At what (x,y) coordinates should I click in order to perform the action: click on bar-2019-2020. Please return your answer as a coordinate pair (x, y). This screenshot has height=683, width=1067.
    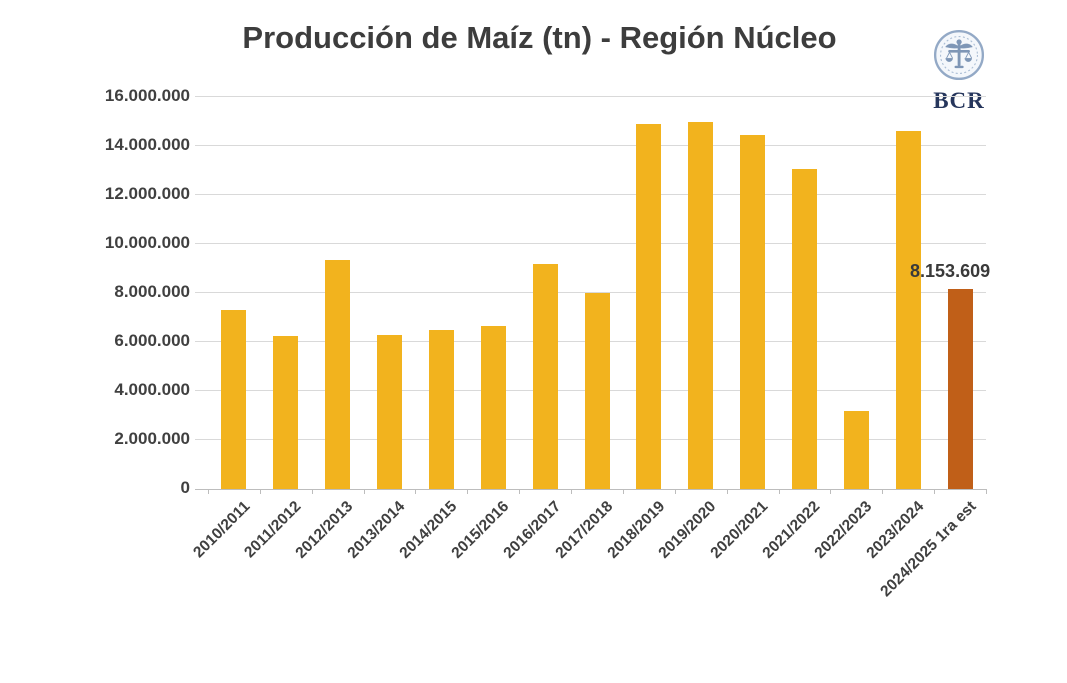
    Looking at the image, I should click on (701, 305).